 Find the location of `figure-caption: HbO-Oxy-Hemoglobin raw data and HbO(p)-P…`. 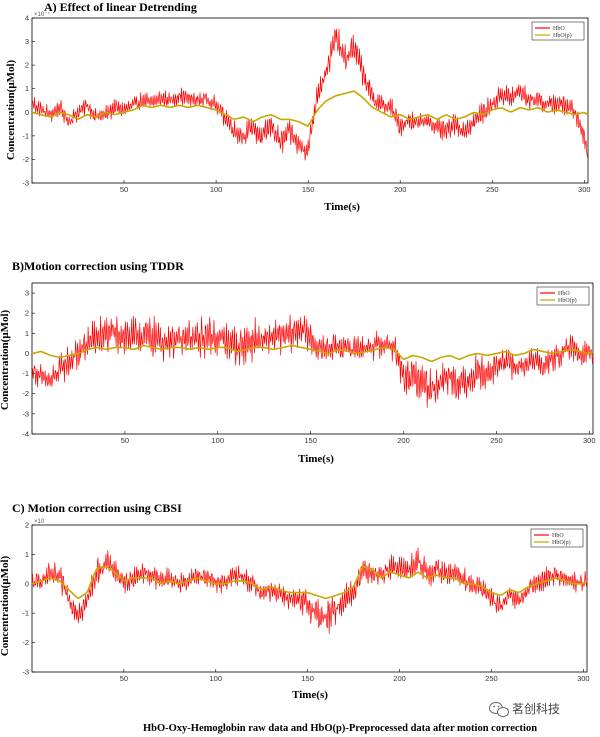

figure-caption: HbO-Oxy-Hemoglobin raw data and HbO(p)-P… is located at coordinates (340, 728).